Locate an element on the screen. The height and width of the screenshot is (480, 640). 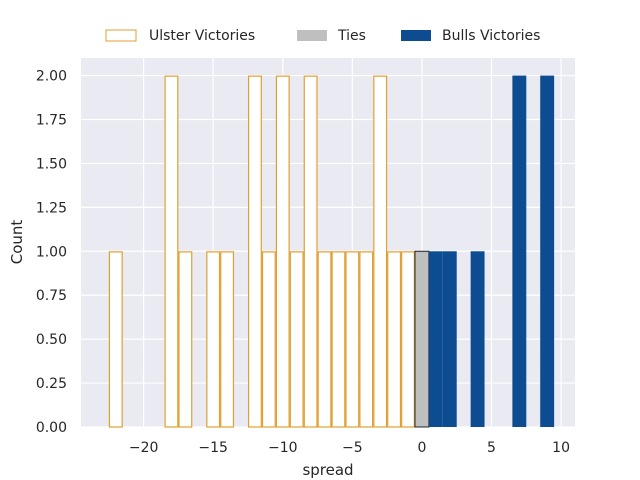
x-axis-label: spread is located at coordinates (327, 470).